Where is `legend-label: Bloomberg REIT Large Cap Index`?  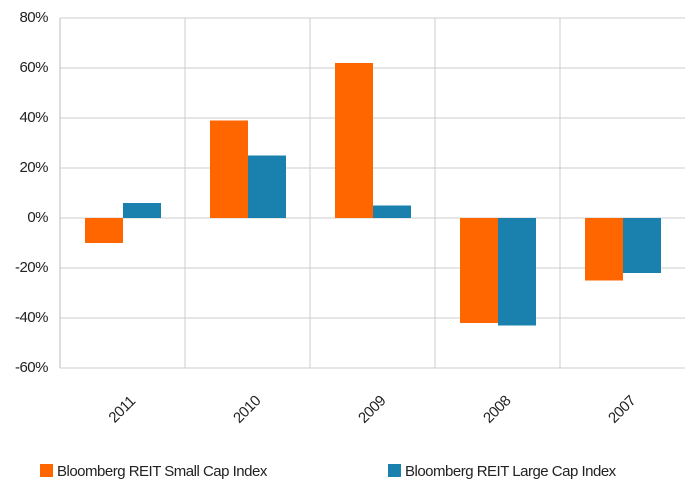
legend-label: Bloomberg REIT Large Cap Index is located at coordinates (511, 471).